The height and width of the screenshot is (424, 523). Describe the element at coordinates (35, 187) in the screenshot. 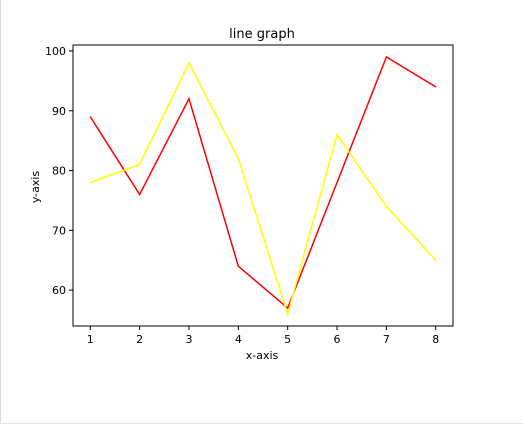

I see `y-axis-label: y-axis` at that location.